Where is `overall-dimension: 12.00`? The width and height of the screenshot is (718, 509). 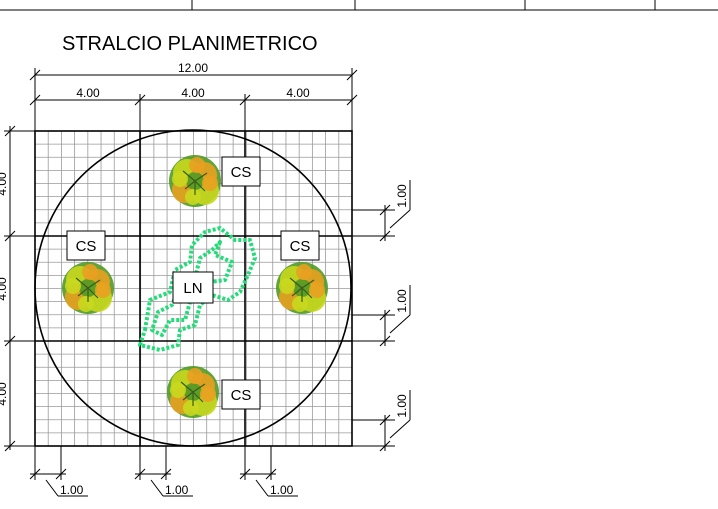 overall-dimension: 12.00 is located at coordinates (193, 68).